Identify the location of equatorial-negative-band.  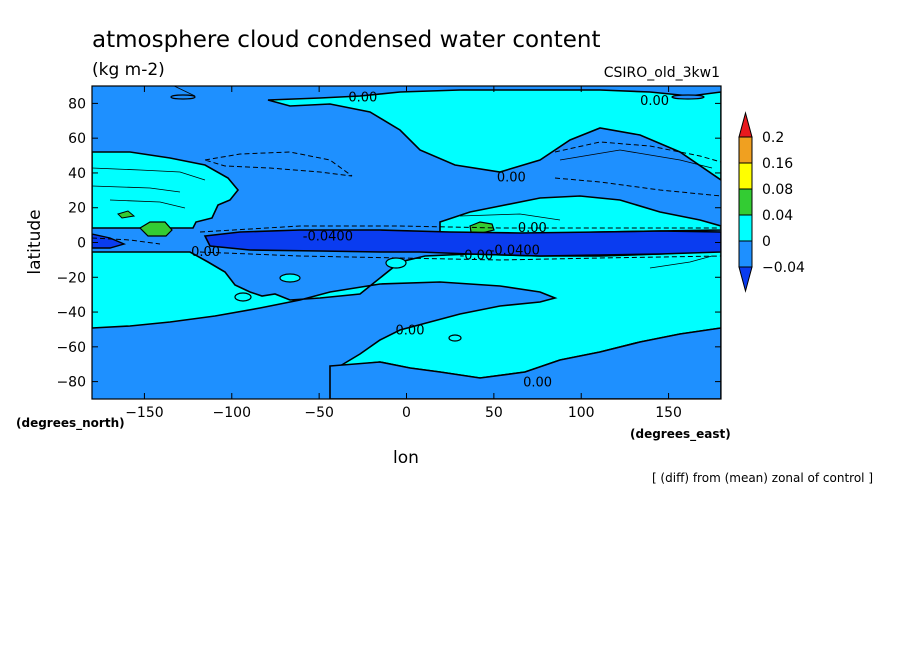
(462, 243).